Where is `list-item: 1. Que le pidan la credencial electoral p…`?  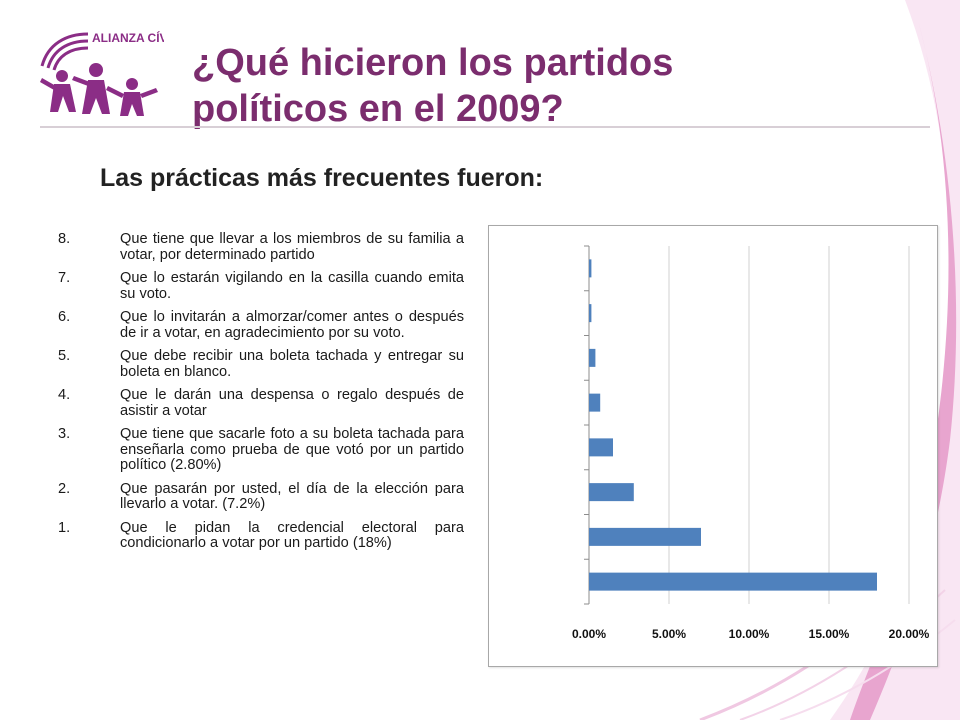
list-item: 1. Que le pidan la credencial electoral p… is located at coordinates (261, 535).